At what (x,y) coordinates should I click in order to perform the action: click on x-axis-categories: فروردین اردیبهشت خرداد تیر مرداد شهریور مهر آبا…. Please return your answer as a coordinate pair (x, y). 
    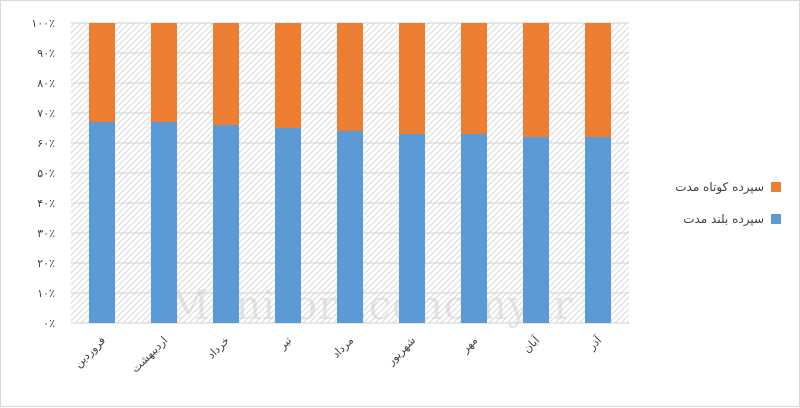
    Looking at the image, I should click on (338, 354).